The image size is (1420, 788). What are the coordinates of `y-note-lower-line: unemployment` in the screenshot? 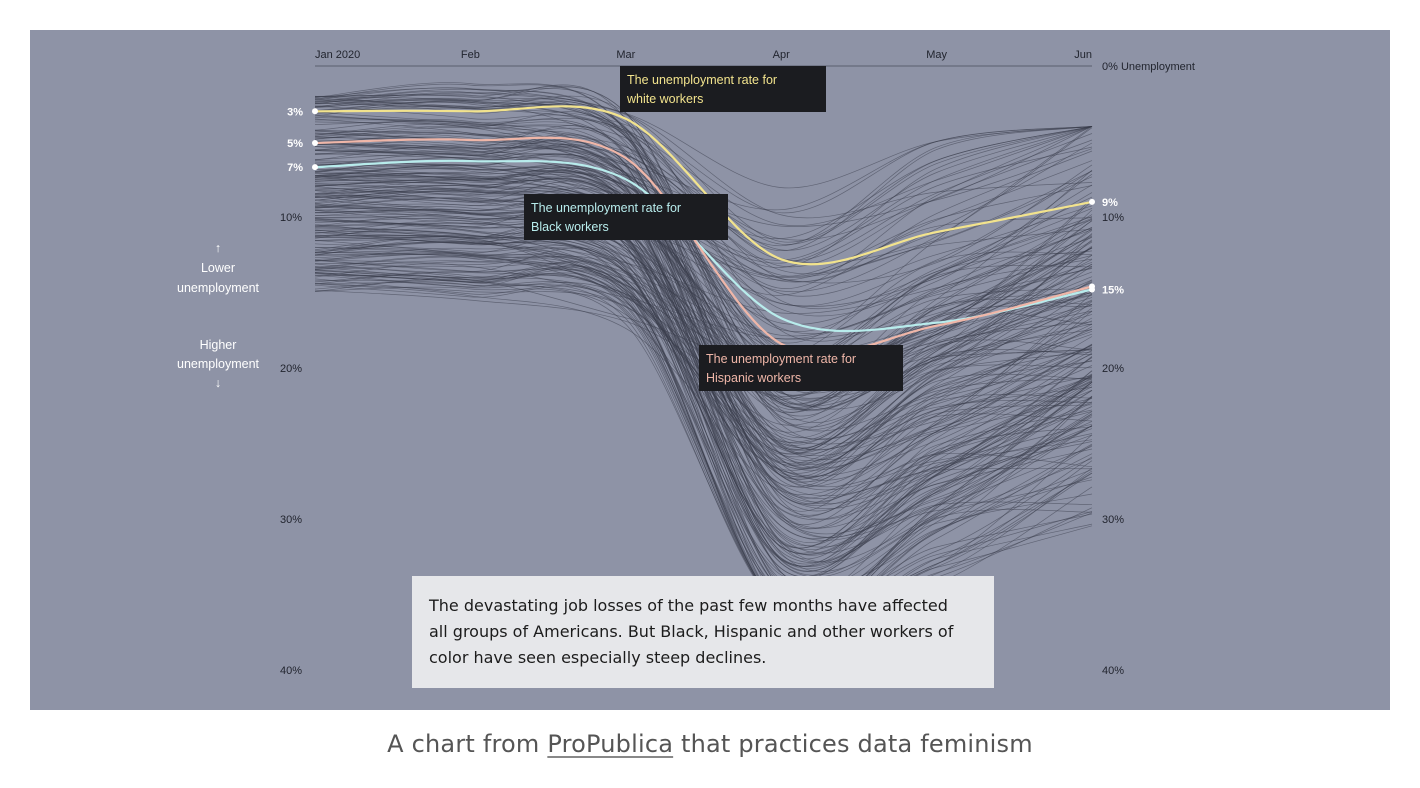 It's located at (218, 288).